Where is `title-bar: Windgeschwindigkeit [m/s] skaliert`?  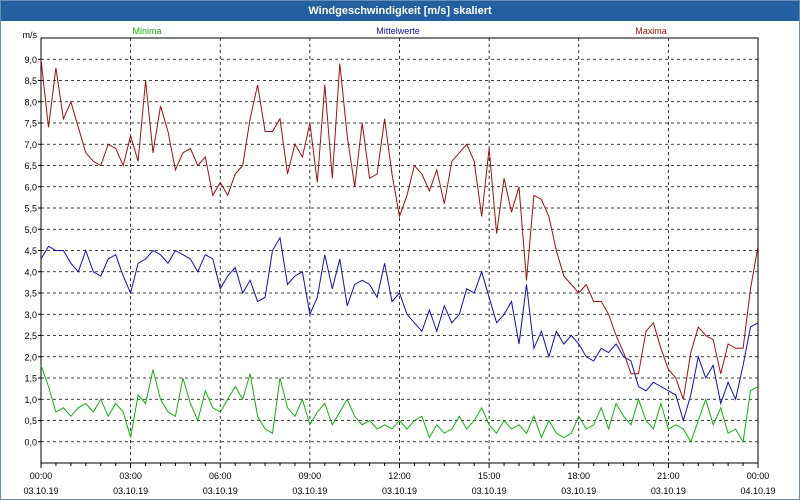 title-bar: Windgeschwindigkeit [m/s] skaliert is located at coordinates (400, 11).